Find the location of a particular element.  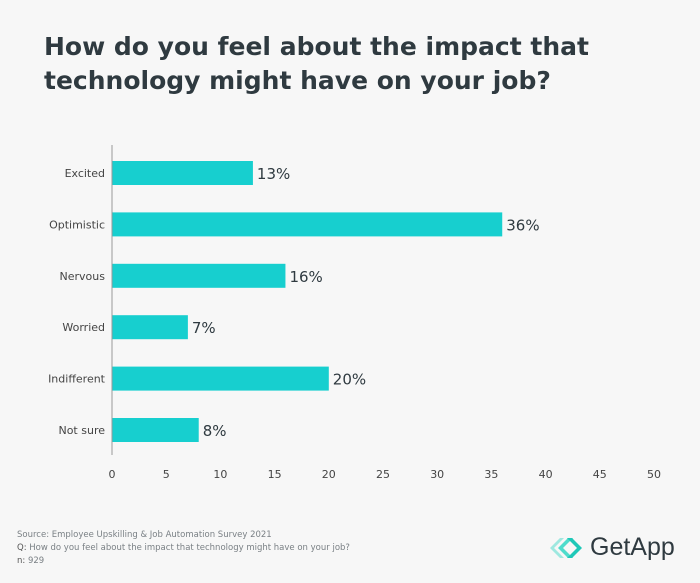

category-label: Excited is located at coordinates (85, 173).